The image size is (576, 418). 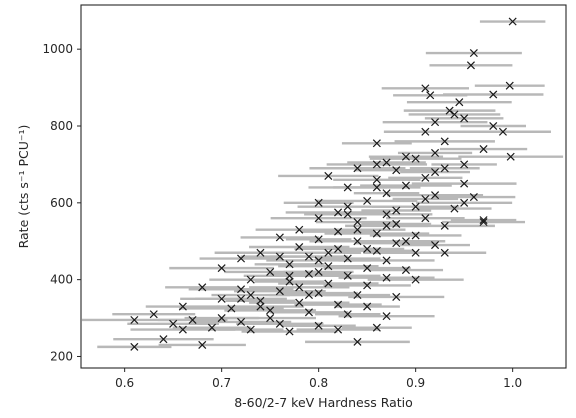 What do you see at coordinates (61, 280) in the screenshot?
I see `y-tick-label: 400` at bounding box center [61, 280].